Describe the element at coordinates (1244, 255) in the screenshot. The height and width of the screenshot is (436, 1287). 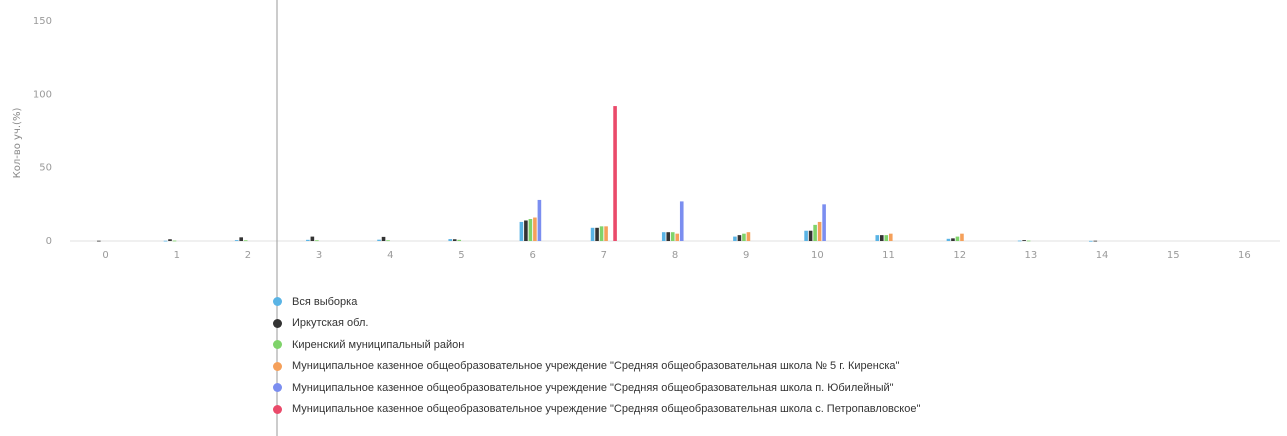
I see `x-tick-label: 16` at that location.